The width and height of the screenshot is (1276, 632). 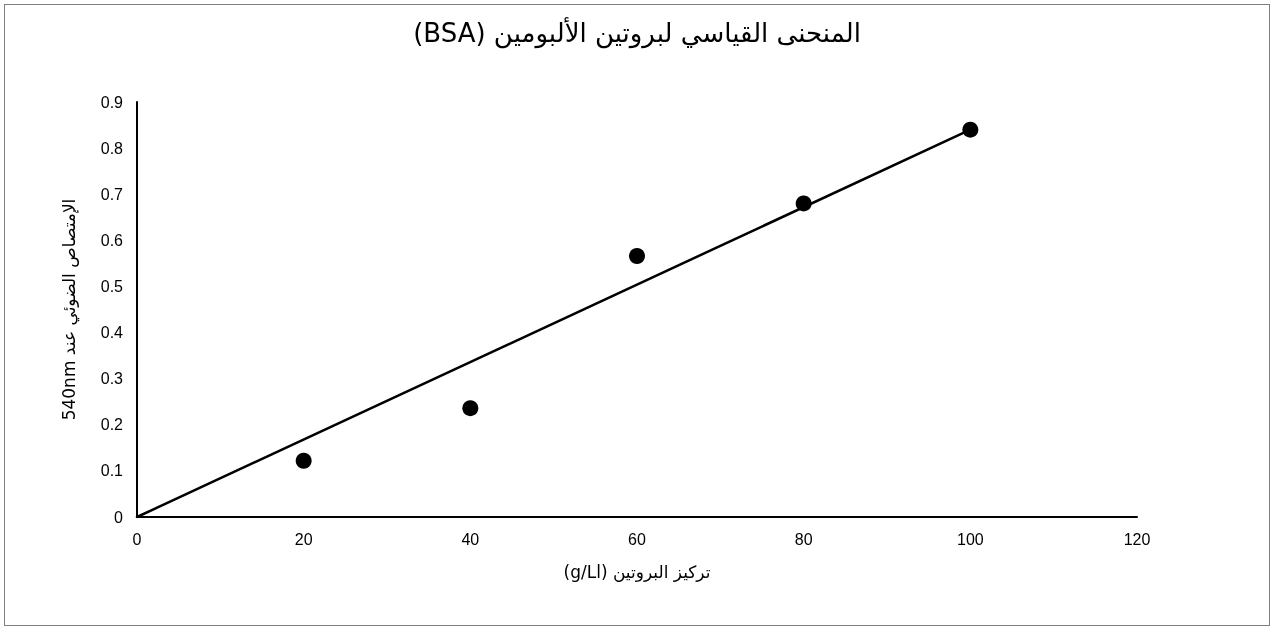 I want to click on x-tick-label: 100, so click(x=970, y=539).